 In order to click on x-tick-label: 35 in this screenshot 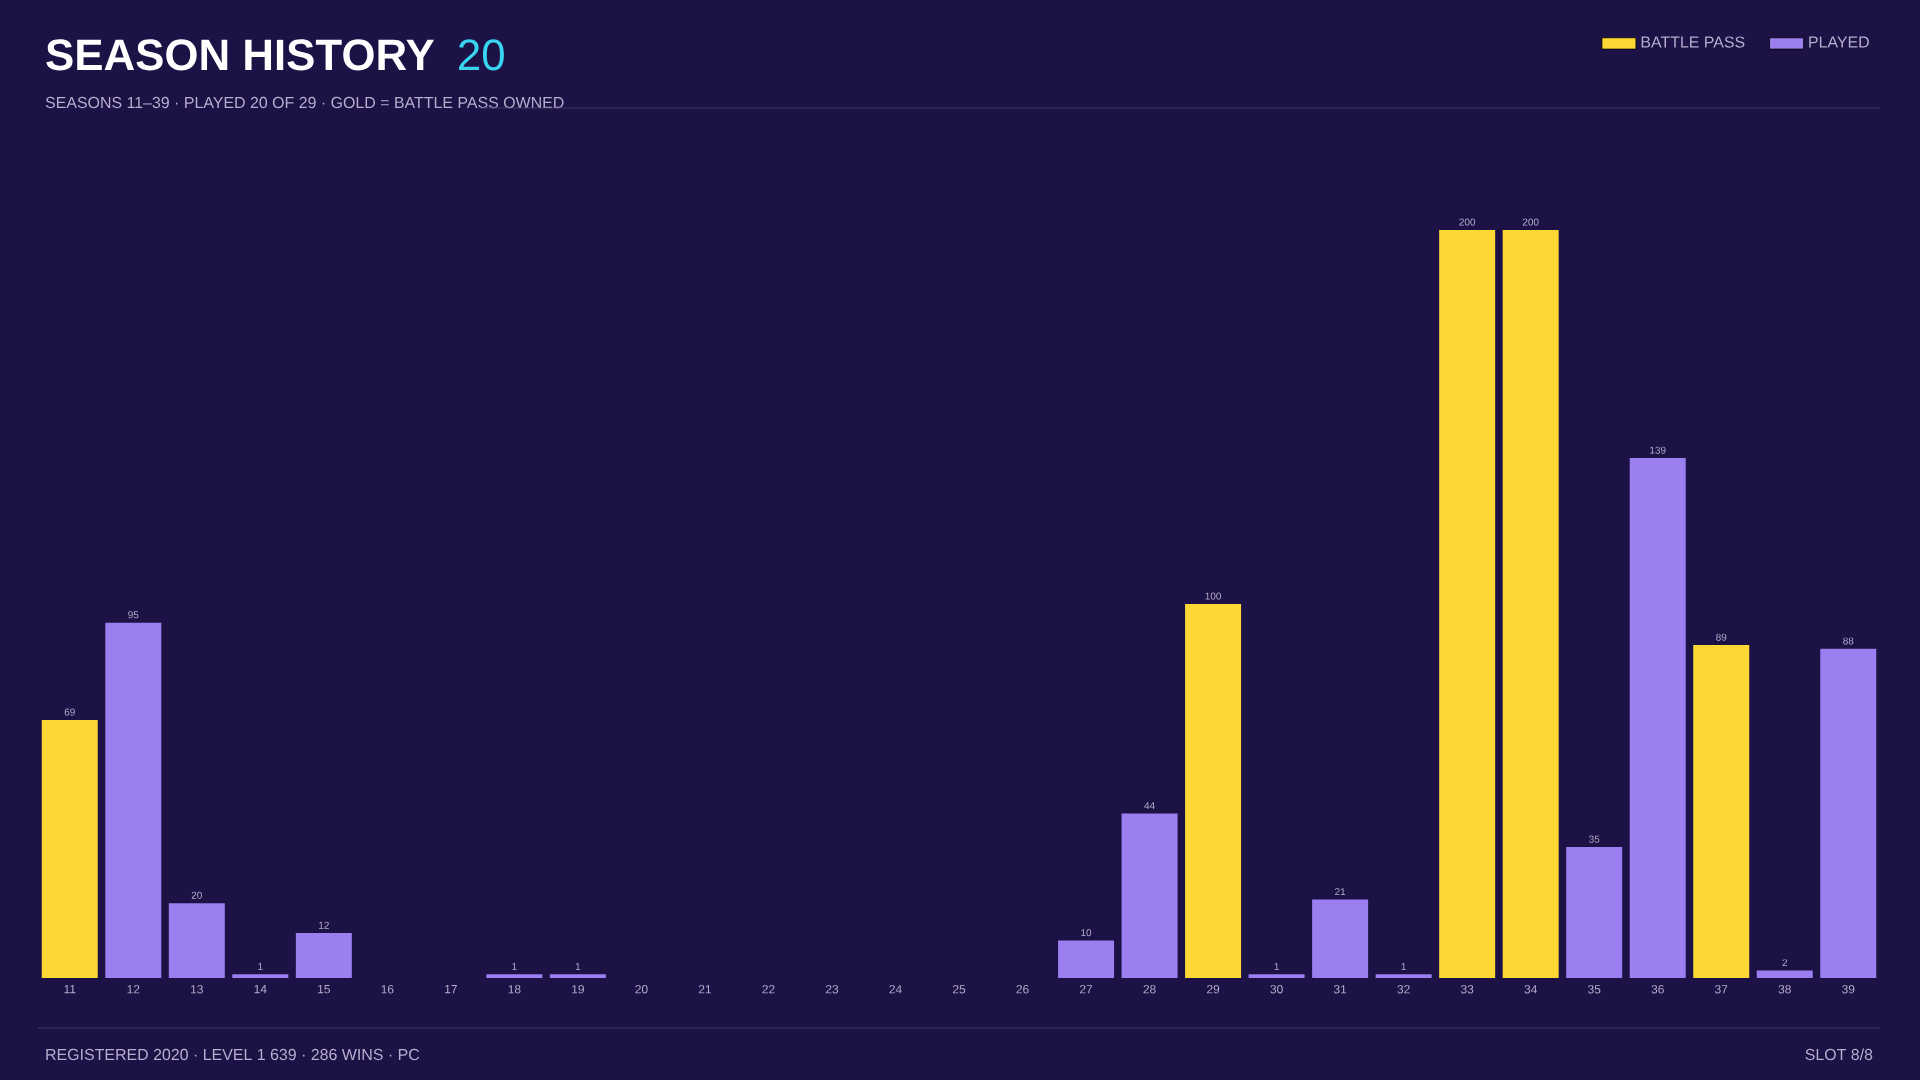, I will do `click(1594, 989)`.